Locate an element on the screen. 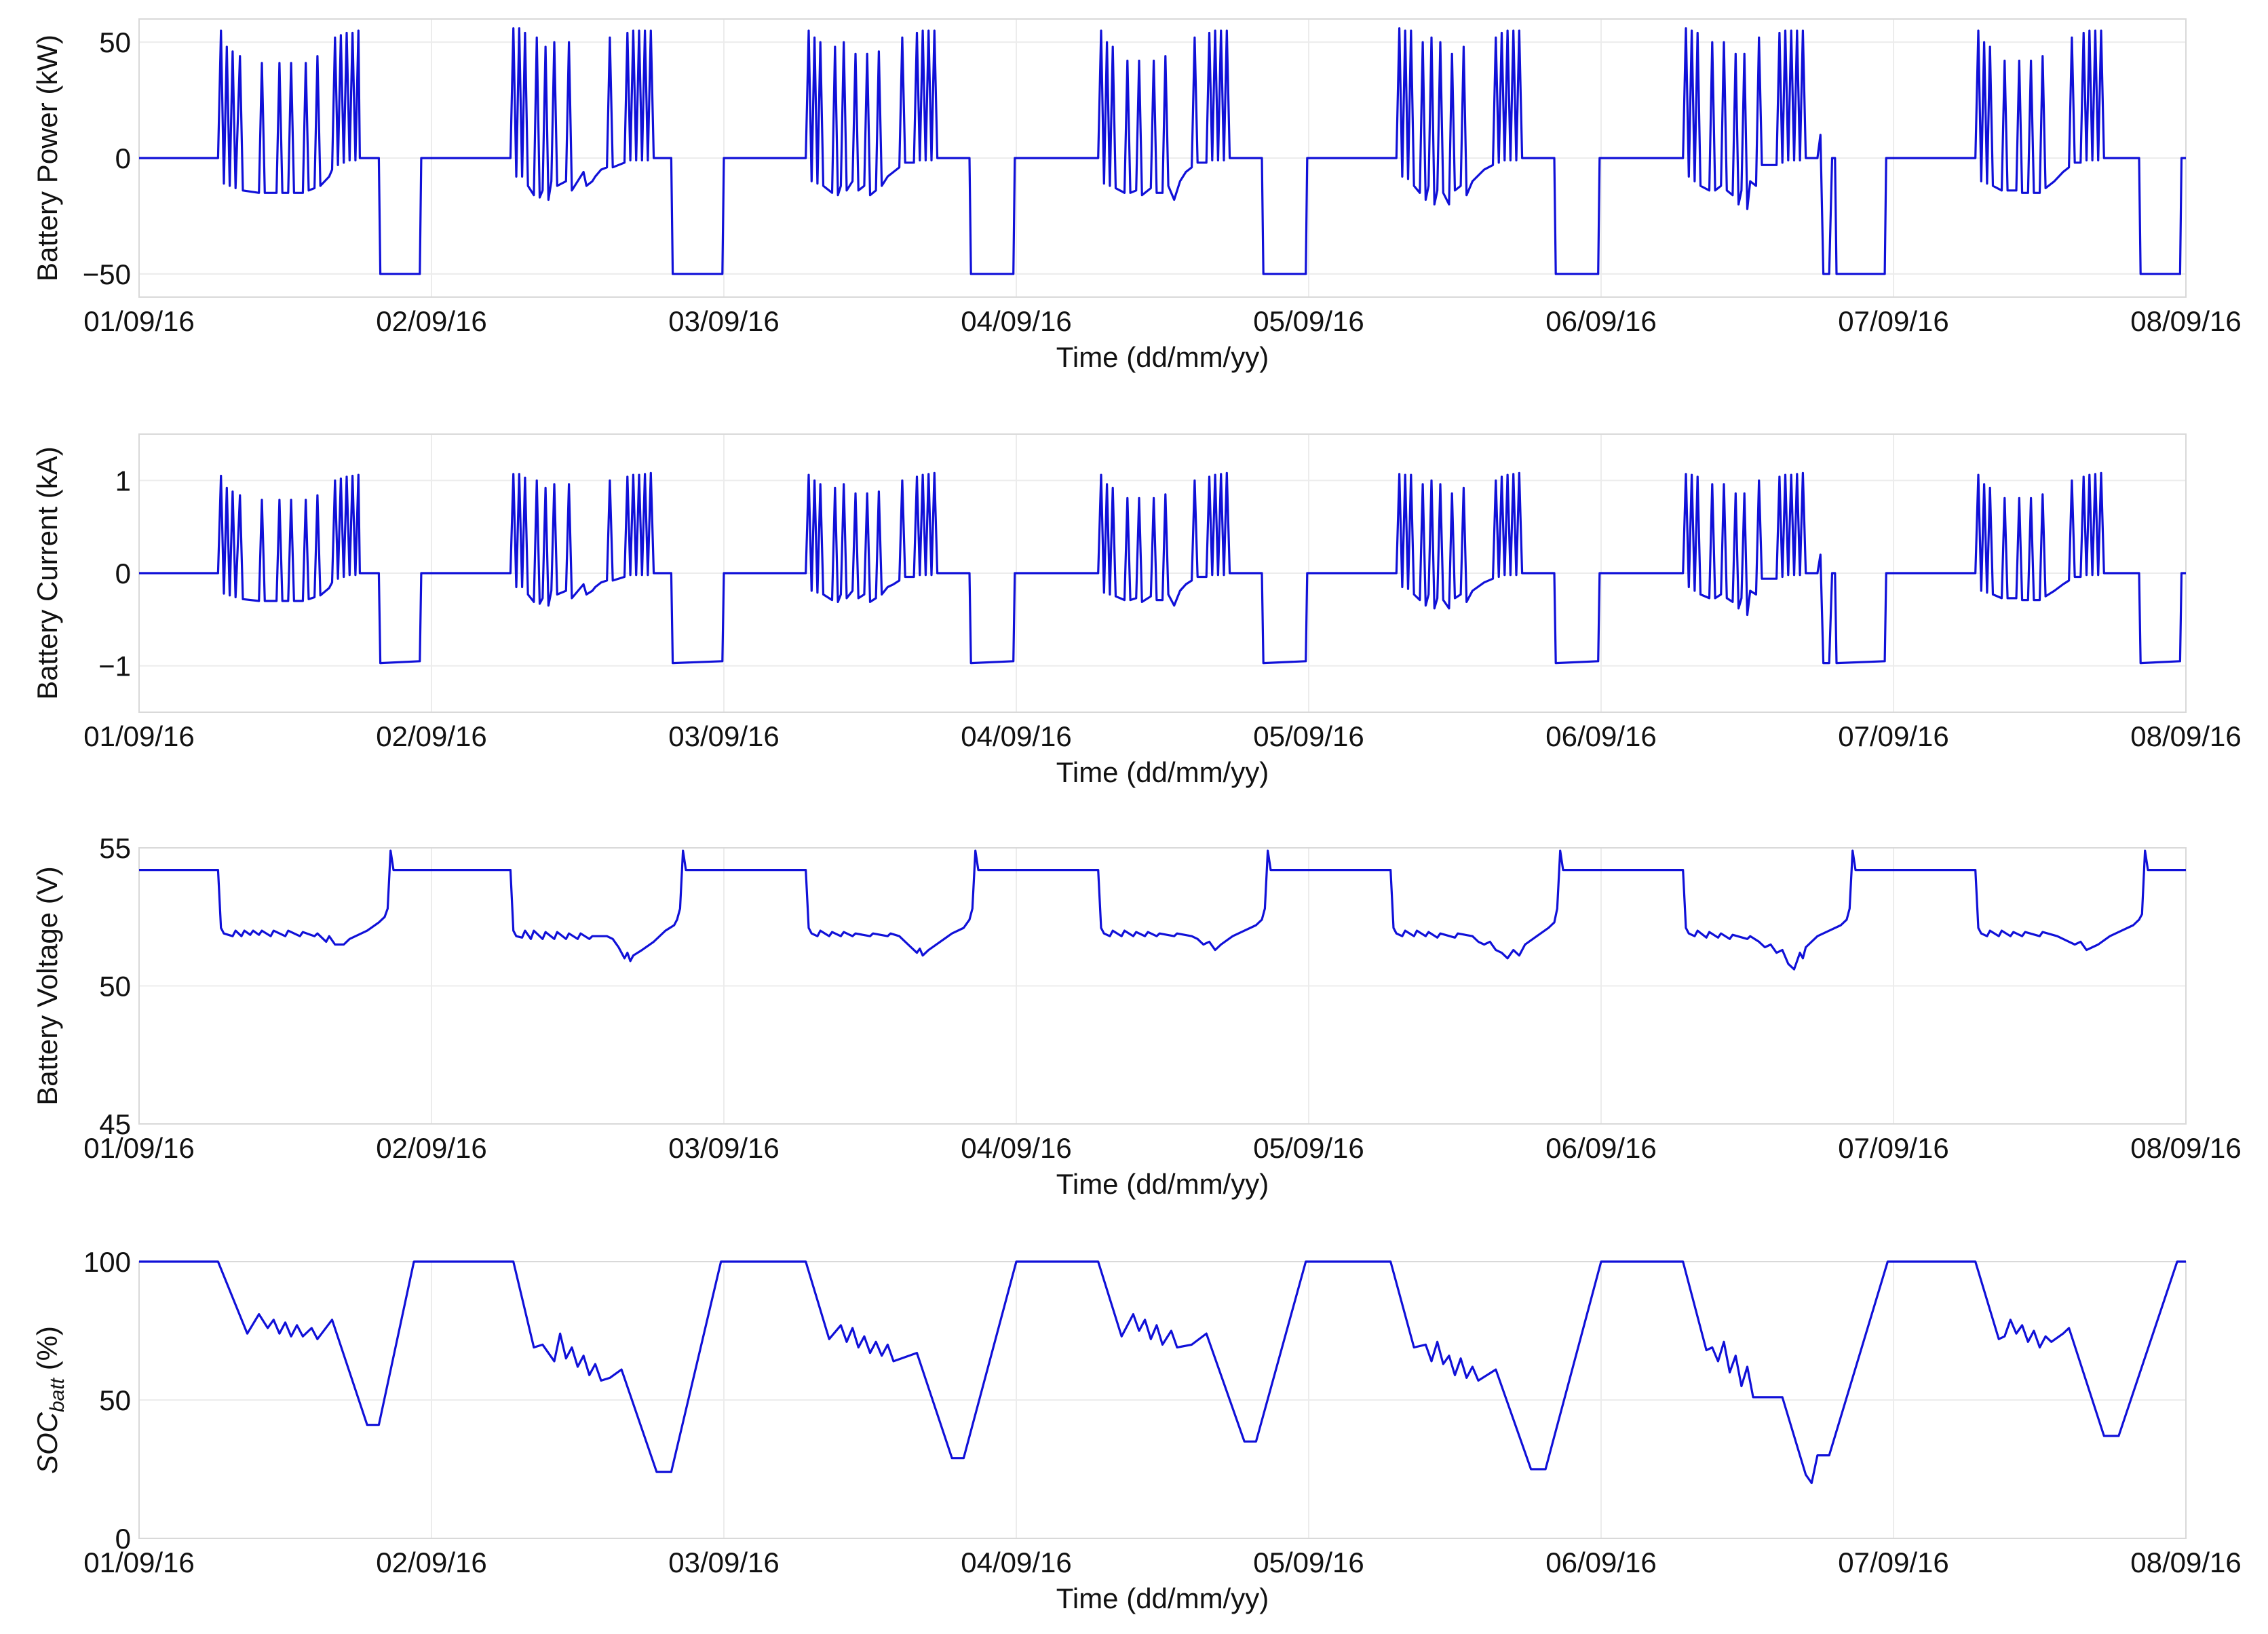  y-axis-label: Battery Voltage (V) is located at coordinates (47, 986).